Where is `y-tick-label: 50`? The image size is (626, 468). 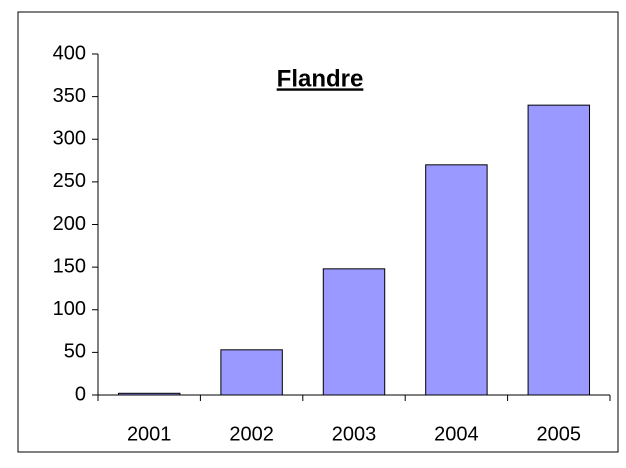
y-tick-label: 50 is located at coordinates (75, 352).